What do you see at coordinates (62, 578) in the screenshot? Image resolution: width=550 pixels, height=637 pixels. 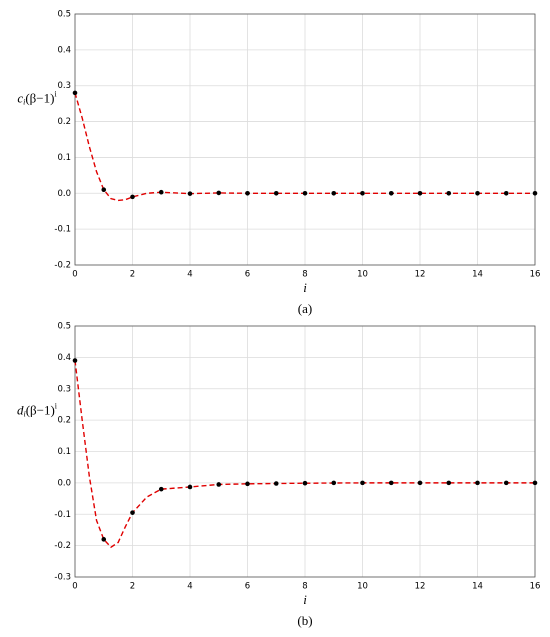 I see `y-tick-label: -0.3` at bounding box center [62, 578].